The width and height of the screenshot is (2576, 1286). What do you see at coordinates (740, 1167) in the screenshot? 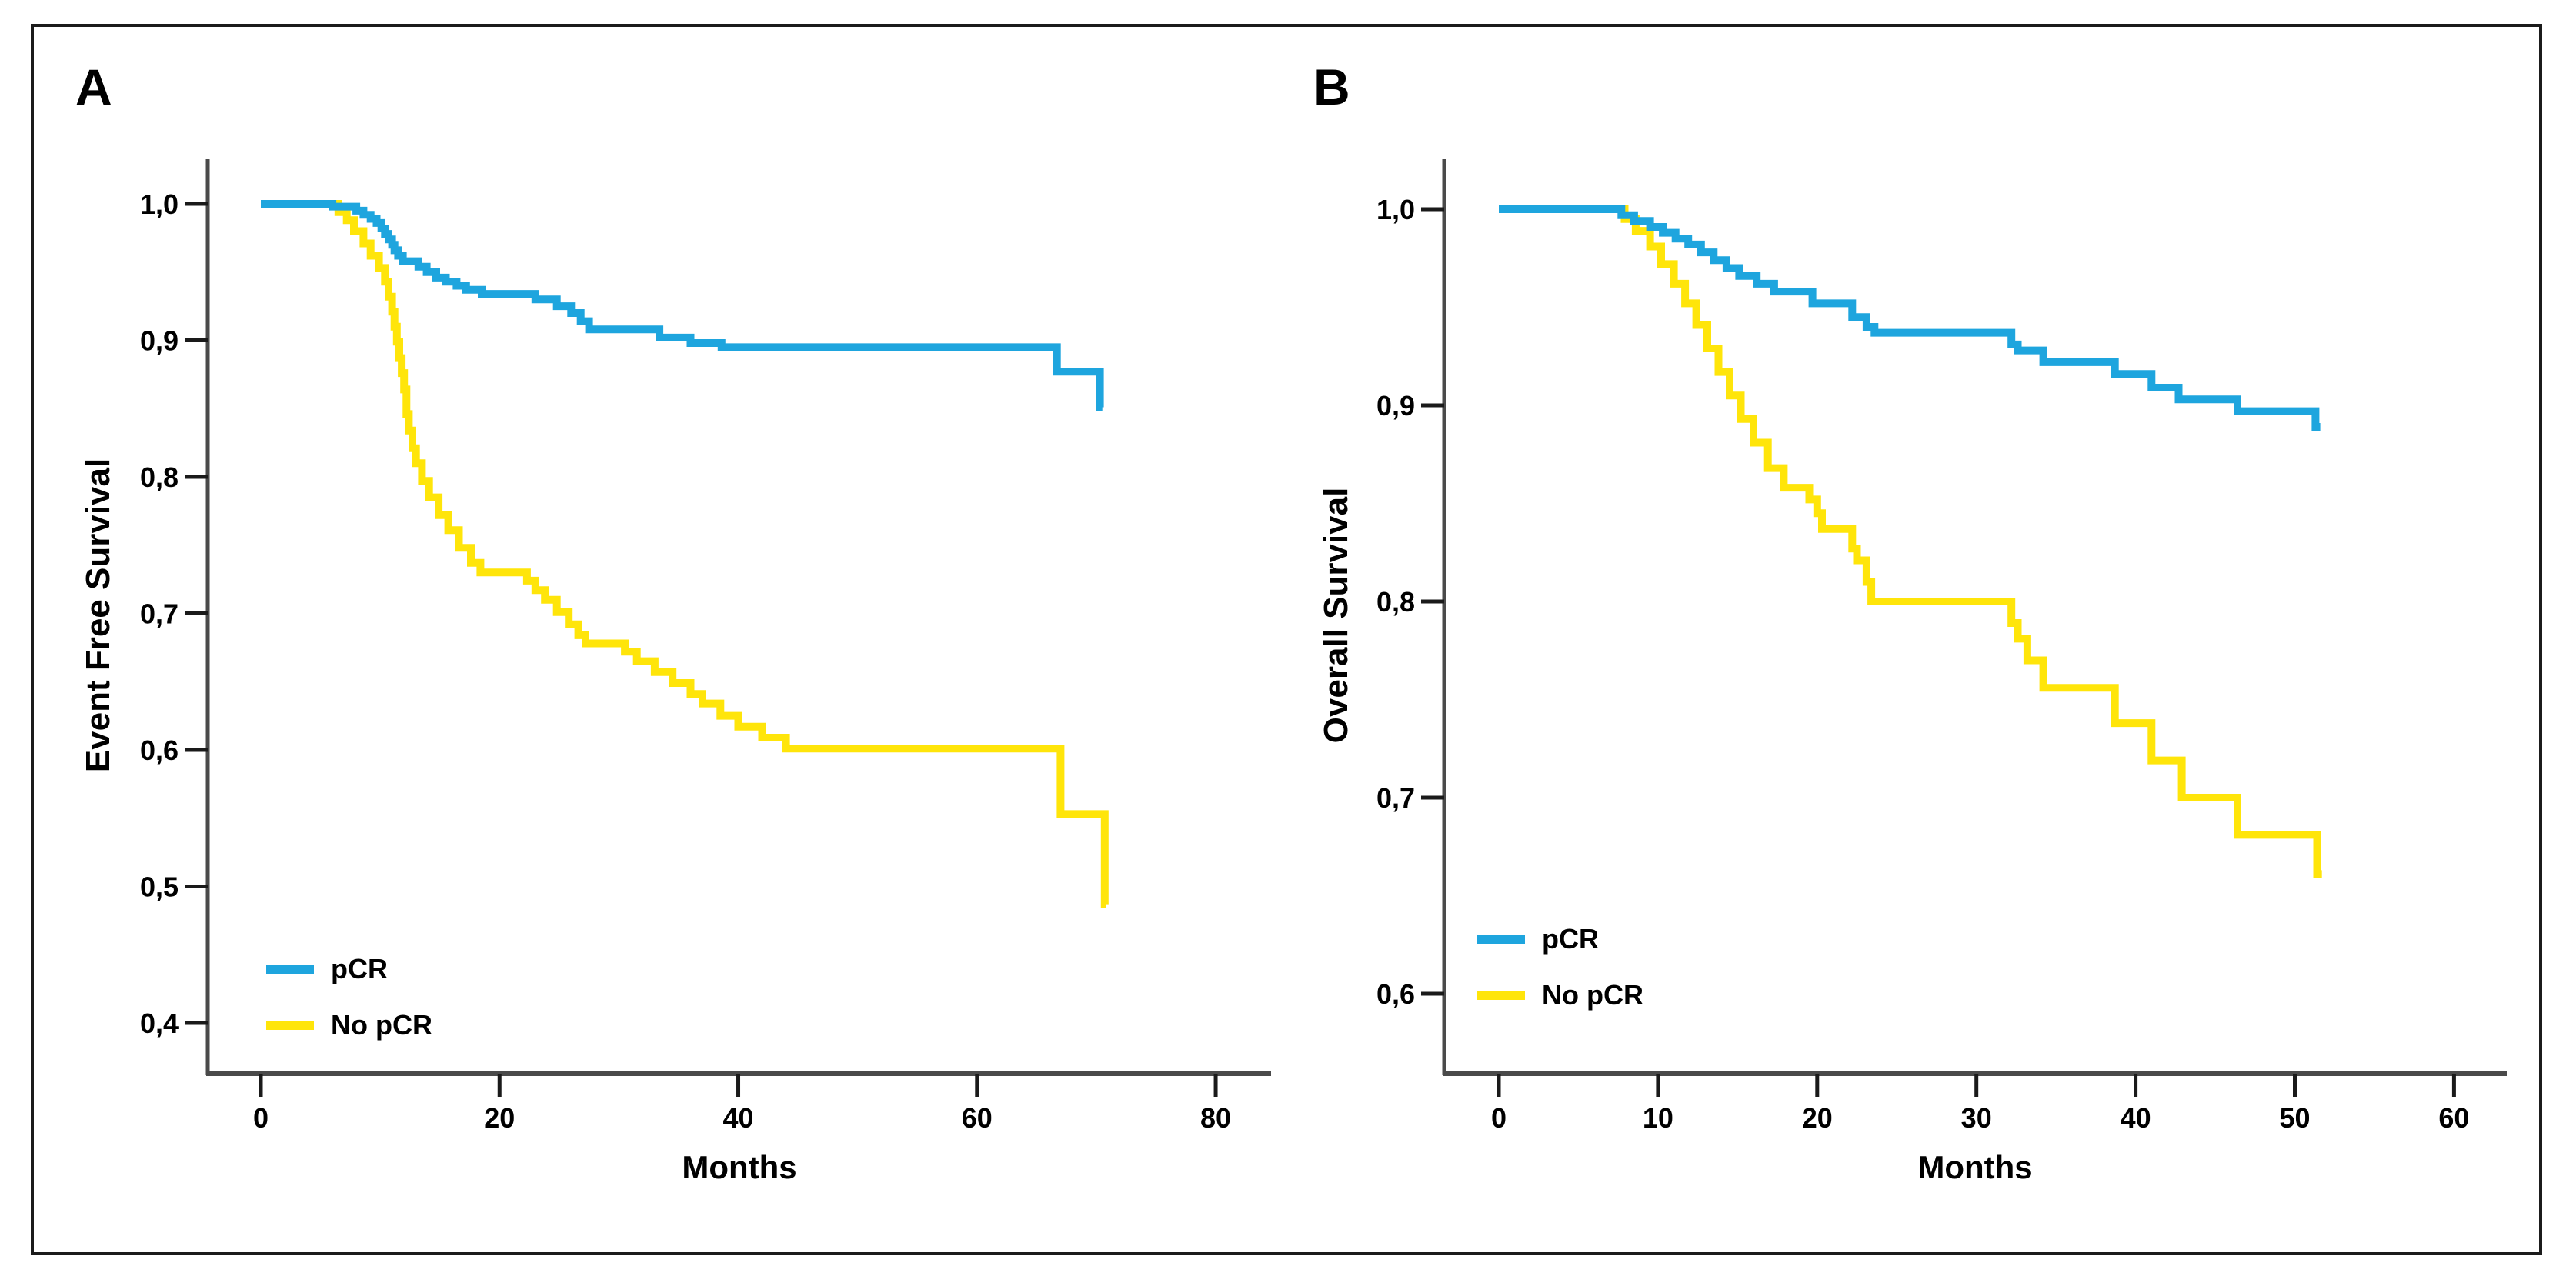
I see `panel-a-x-axis-title: Months` at bounding box center [740, 1167].